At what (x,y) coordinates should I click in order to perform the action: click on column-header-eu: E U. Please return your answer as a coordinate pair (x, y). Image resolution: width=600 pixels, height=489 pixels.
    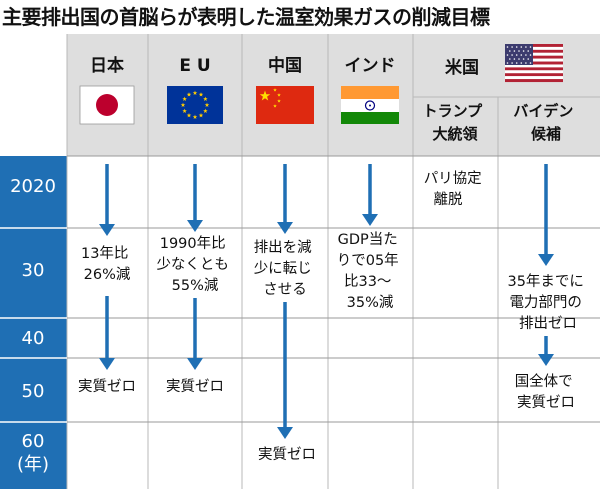
    Looking at the image, I should click on (194, 66).